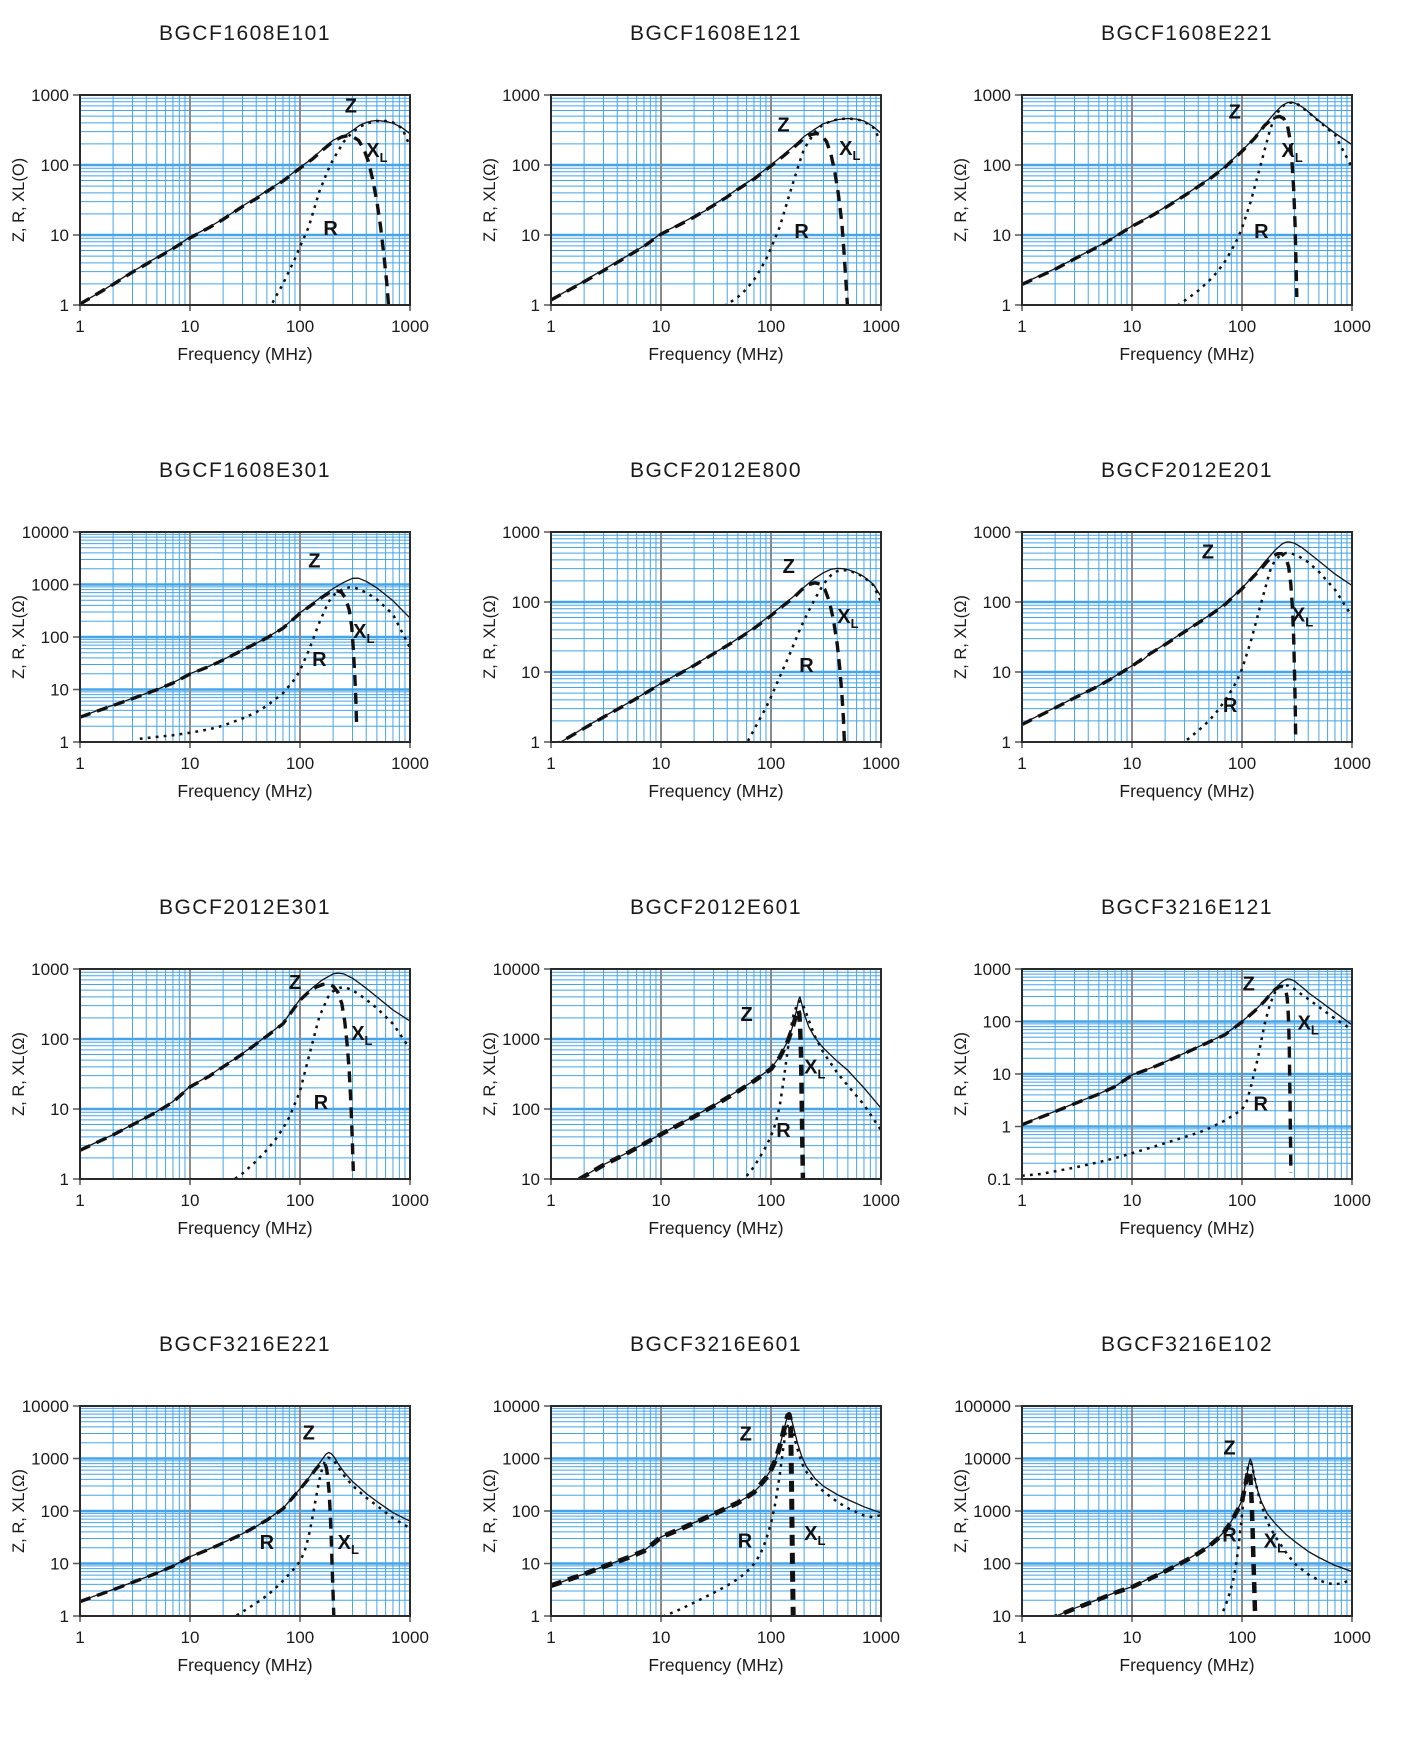 This screenshot has width=1413, height=1749. What do you see at coordinates (716, 1344) in the screenshot?
I see `chart-title: BGCF3216E601` at bounding box center [716, 1344].